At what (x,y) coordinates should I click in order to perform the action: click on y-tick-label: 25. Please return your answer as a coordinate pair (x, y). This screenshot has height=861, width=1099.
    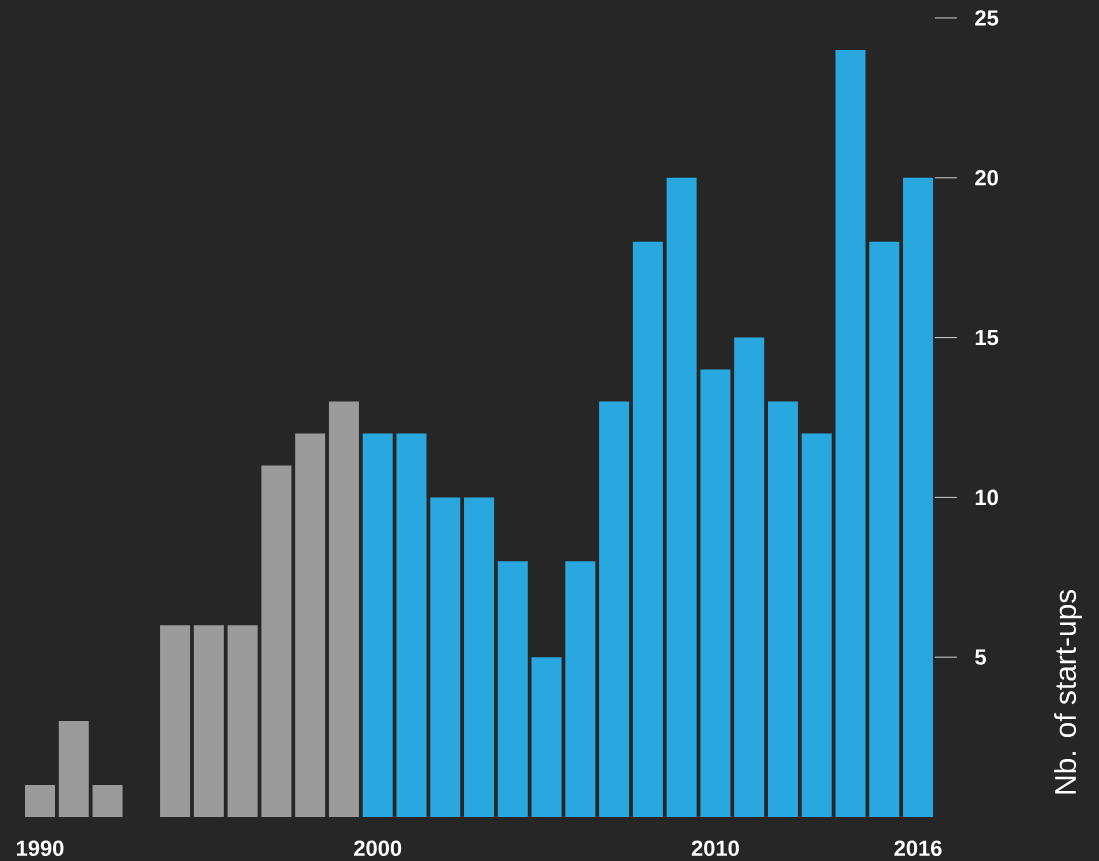
    Looking at the image, I should click on (987, 18).